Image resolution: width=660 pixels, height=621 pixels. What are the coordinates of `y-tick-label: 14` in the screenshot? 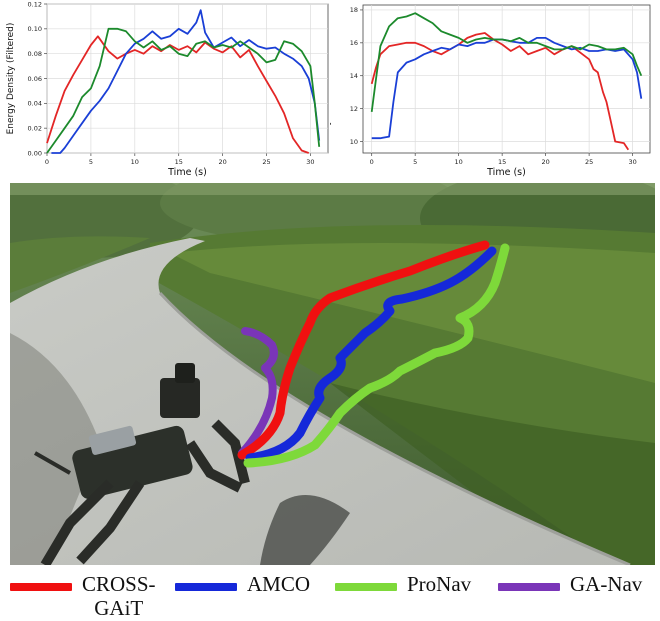 It's located at (354, 76).